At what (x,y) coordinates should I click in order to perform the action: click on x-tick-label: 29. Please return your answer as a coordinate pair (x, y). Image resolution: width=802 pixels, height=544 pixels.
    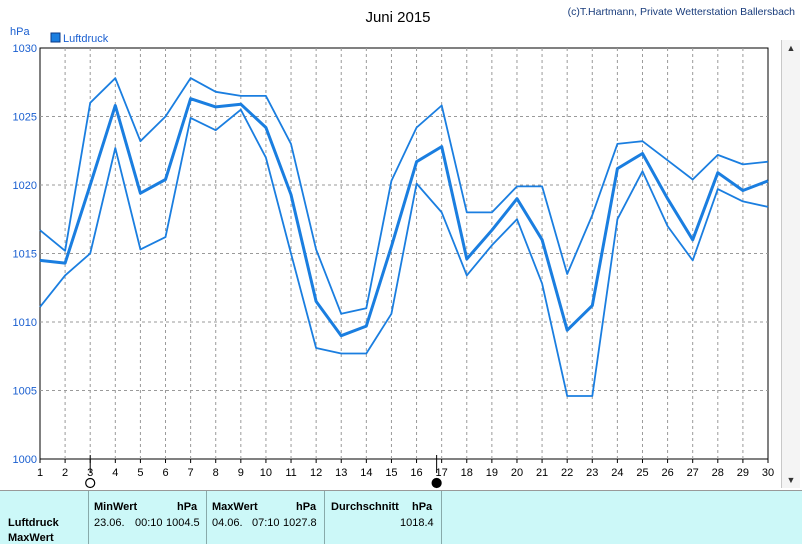
    Looking at the image, I should click on (743, 473).